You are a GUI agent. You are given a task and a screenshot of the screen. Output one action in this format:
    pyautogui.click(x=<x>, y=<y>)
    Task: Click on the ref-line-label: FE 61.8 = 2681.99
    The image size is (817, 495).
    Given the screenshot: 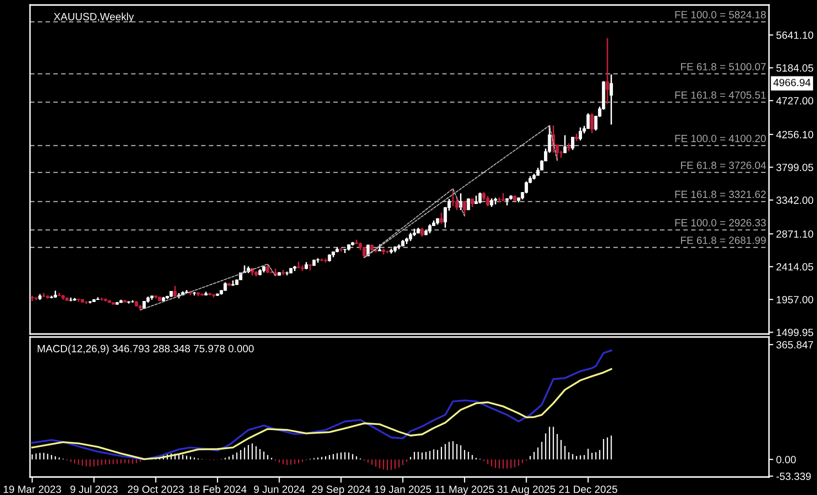 What is the action you would take?
    pyautogui.click(x=723, y=240)
    